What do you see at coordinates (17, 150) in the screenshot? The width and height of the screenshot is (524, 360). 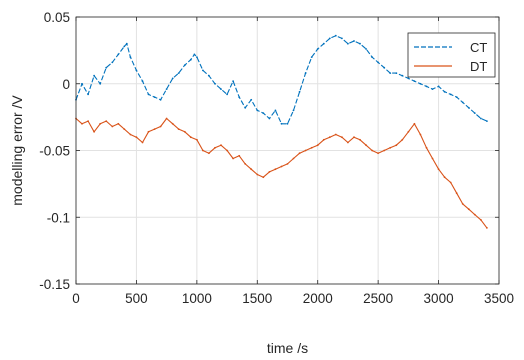 I see `y-axis-label: modelling error /V` at bounding box center [17, 150].